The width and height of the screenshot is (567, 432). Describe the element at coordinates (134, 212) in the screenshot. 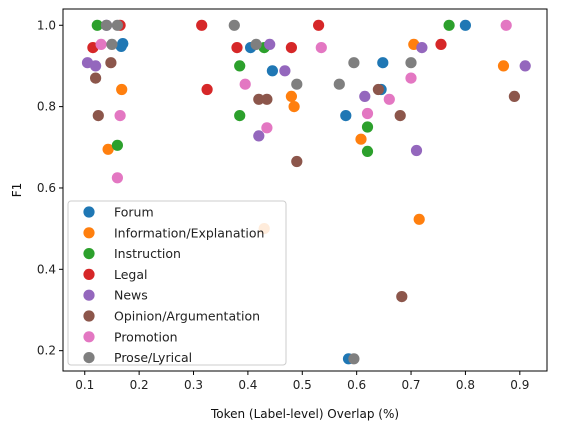

I see `legend-label-0: Forum` at that location.